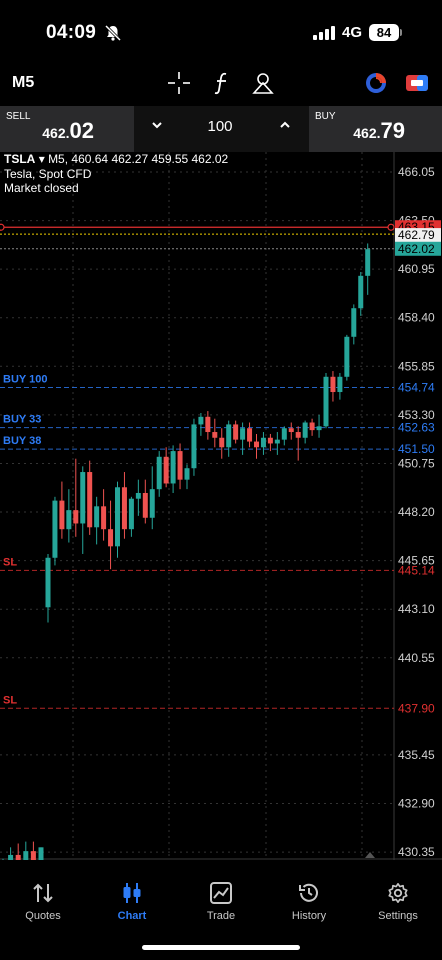 The width and height of the screenshot is (442, 960). What do you see at coordinates (221, 916) in the screenshot?
I see `nav-trade-label: Trade` at bounding box center [221, 916].